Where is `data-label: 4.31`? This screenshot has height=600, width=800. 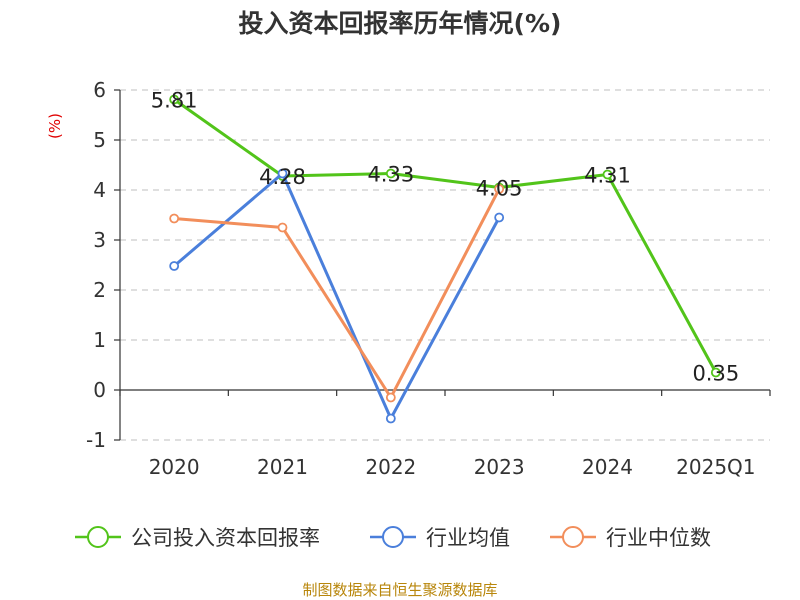
data-label: 4.31 is located at coordinates (607, 176).